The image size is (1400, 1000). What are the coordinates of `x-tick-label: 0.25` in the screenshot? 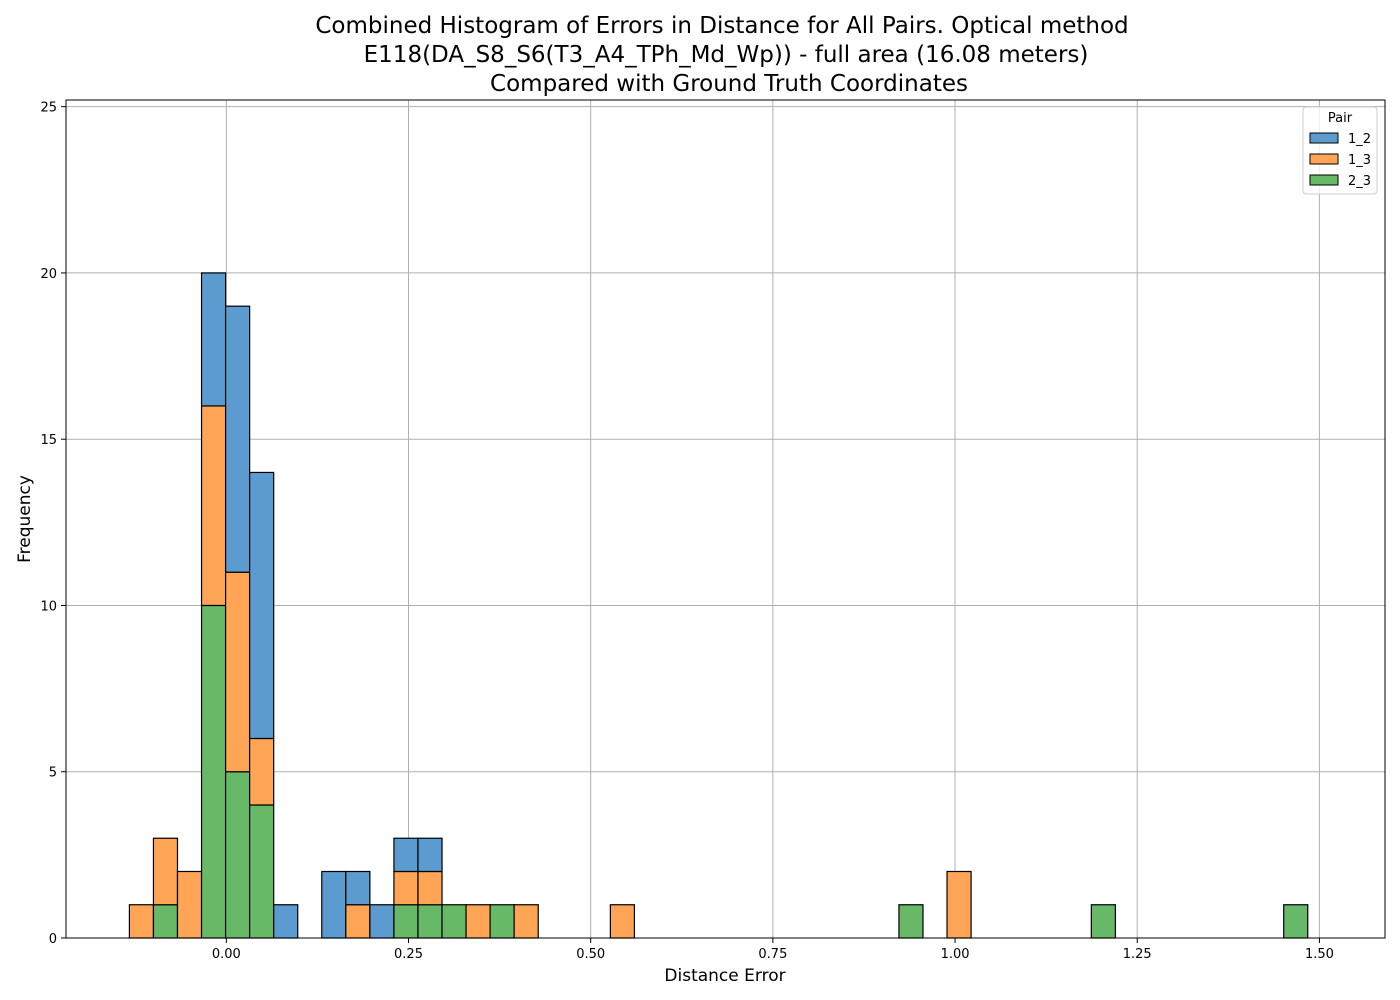 It's located at (408, 954).